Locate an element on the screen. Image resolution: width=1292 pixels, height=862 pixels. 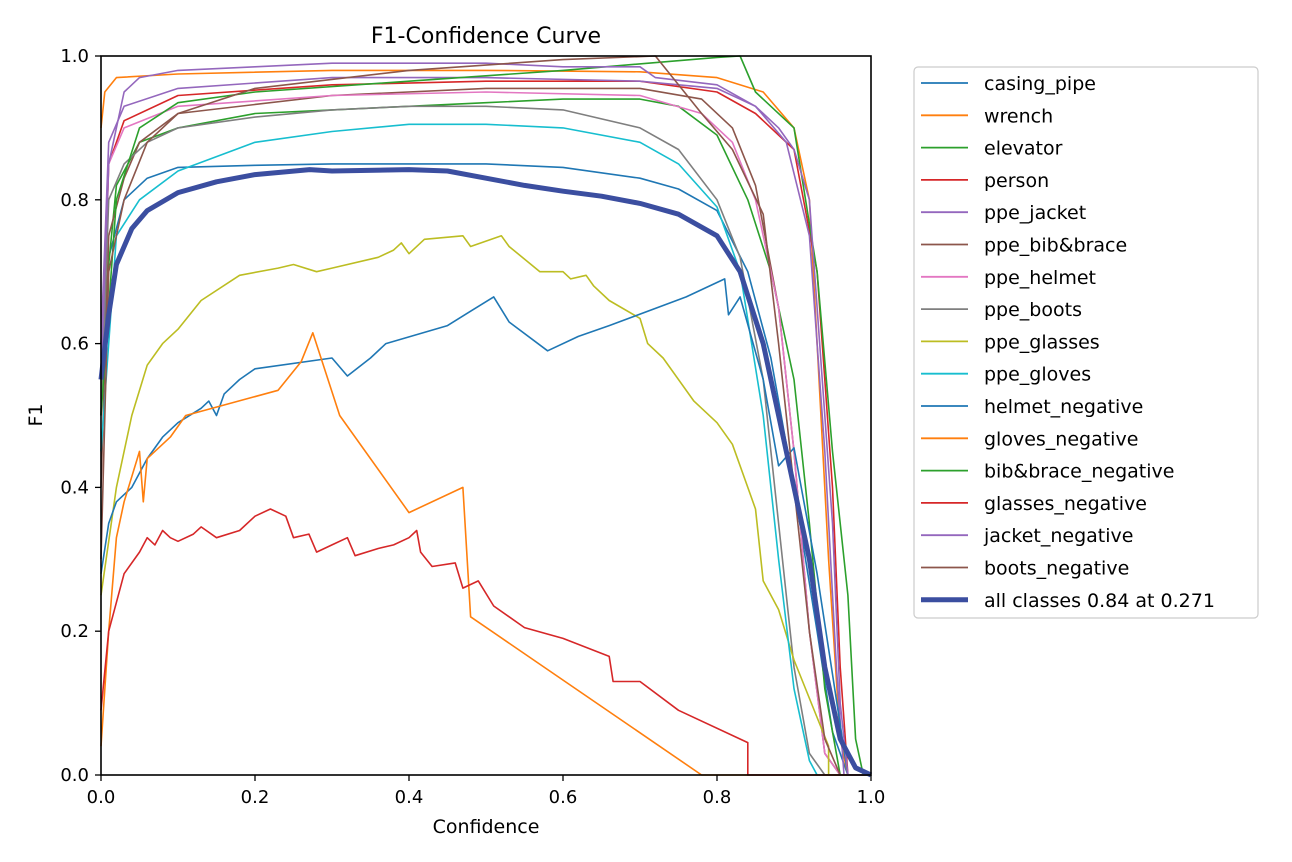
x-tick-label: 0.0 is located at coordinates (101, 797).